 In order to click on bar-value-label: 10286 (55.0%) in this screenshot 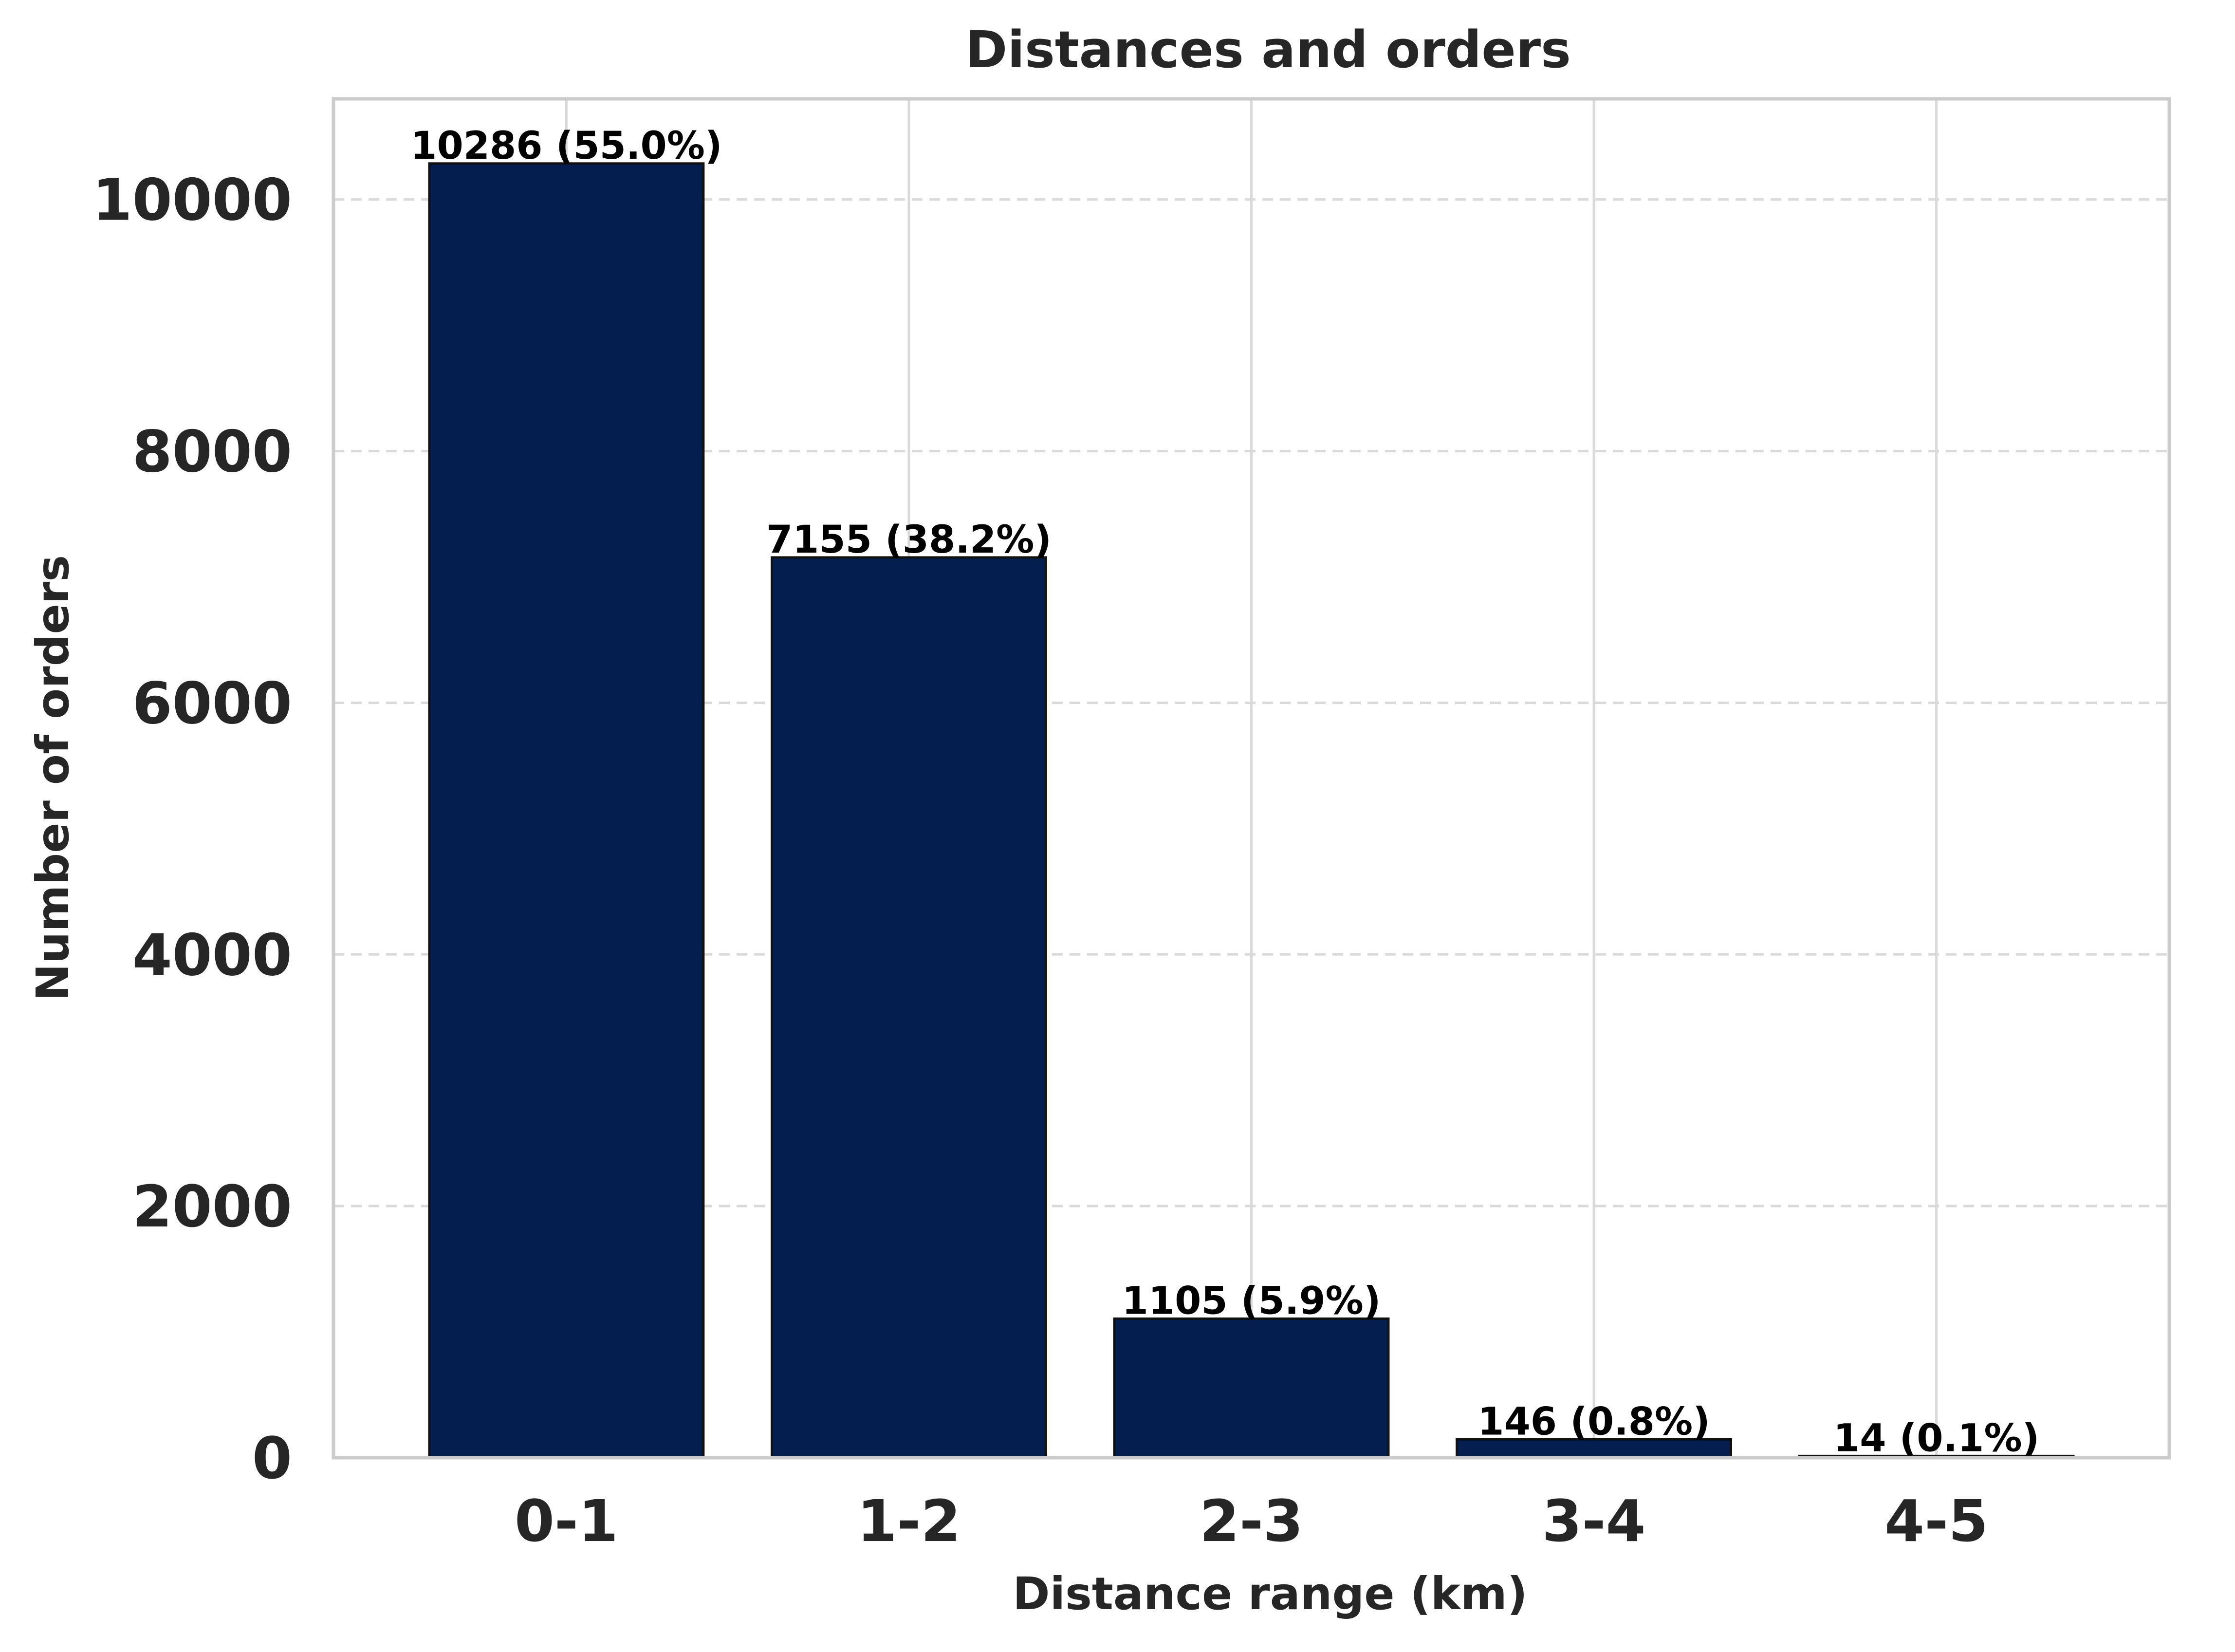, I will do `click(566, 146)`.